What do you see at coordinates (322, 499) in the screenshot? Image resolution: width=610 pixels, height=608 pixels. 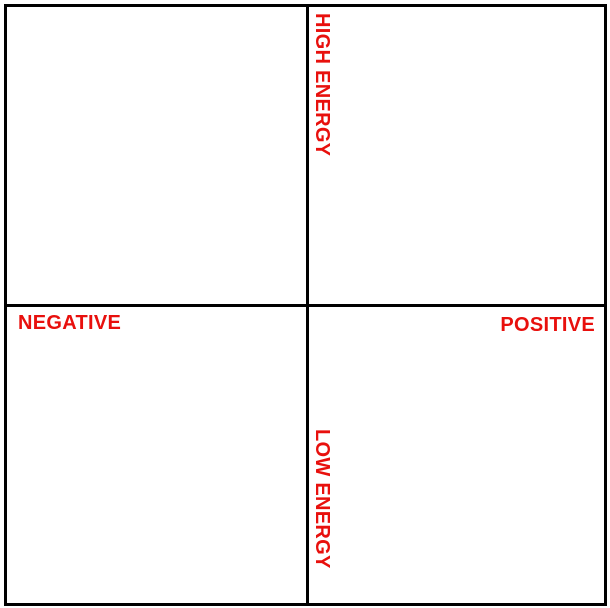 I see `low-energy-label: LOW ENERGY` at bounding box center [322, 499].